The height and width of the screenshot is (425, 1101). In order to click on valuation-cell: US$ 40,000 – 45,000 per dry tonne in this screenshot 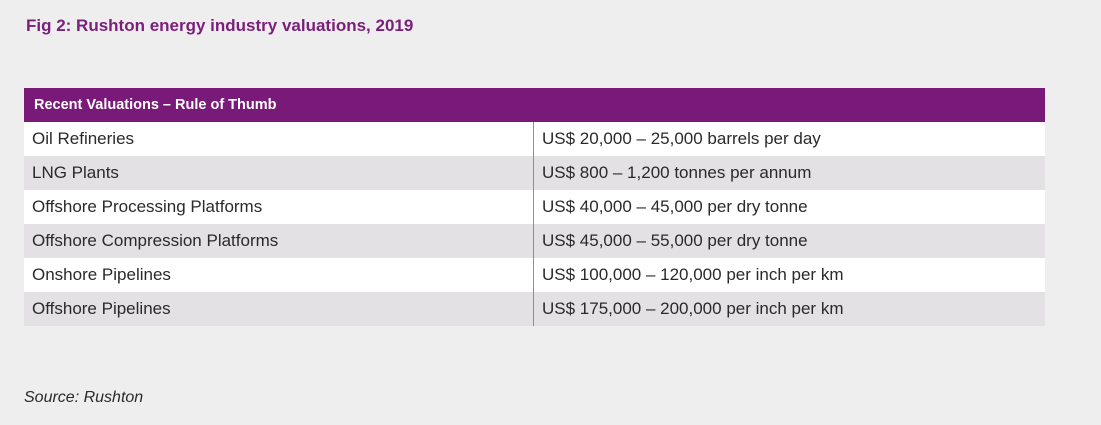, I will do `click(675, 206)`.